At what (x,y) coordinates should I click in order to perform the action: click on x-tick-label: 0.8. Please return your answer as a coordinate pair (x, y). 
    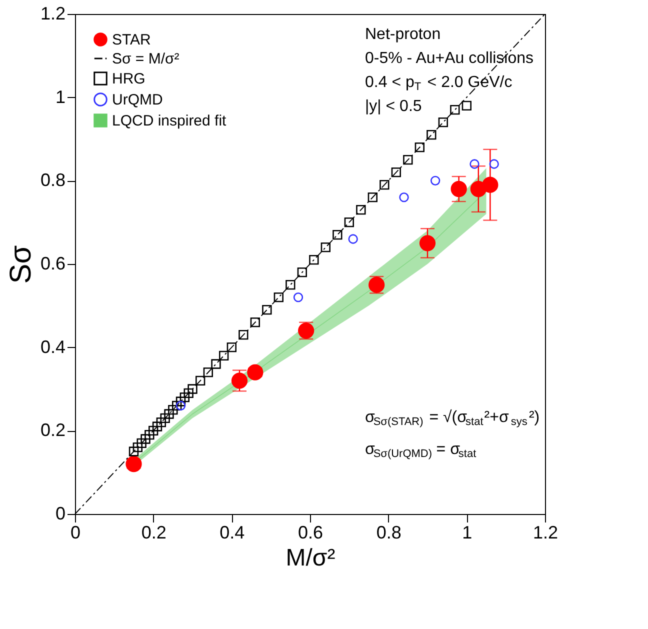
    Looking at the image, I should click on (389, 532).